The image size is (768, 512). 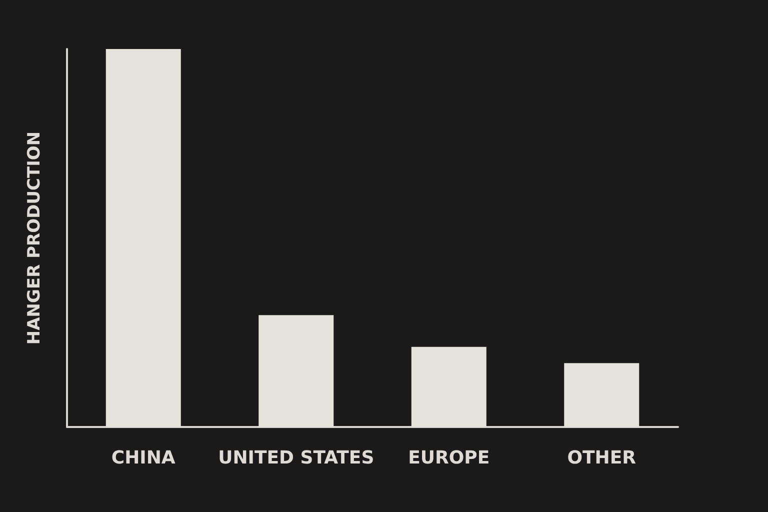 What do you see at coordinates (449, 458) in the screenshot?
I see `x-tick-label: EUROPE` at bounding box center [449, 458].